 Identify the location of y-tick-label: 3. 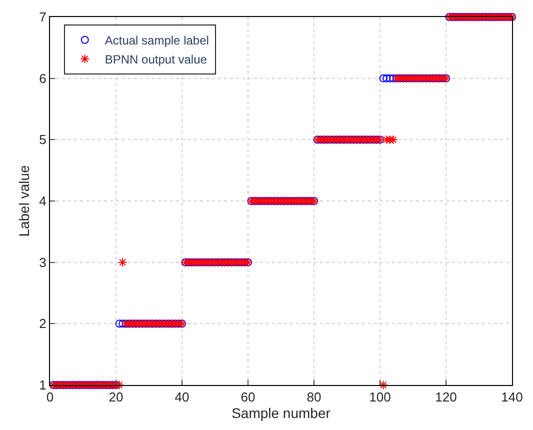
(42, 262).